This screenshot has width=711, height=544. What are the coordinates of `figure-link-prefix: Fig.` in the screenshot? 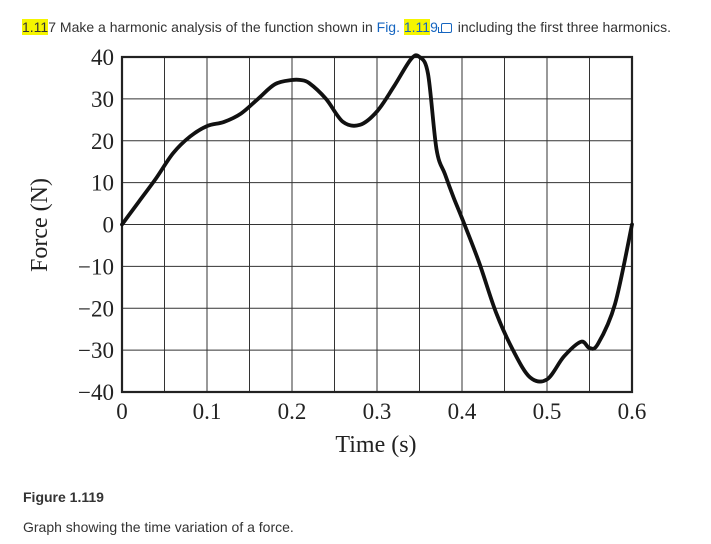 It's located at (390, 27).